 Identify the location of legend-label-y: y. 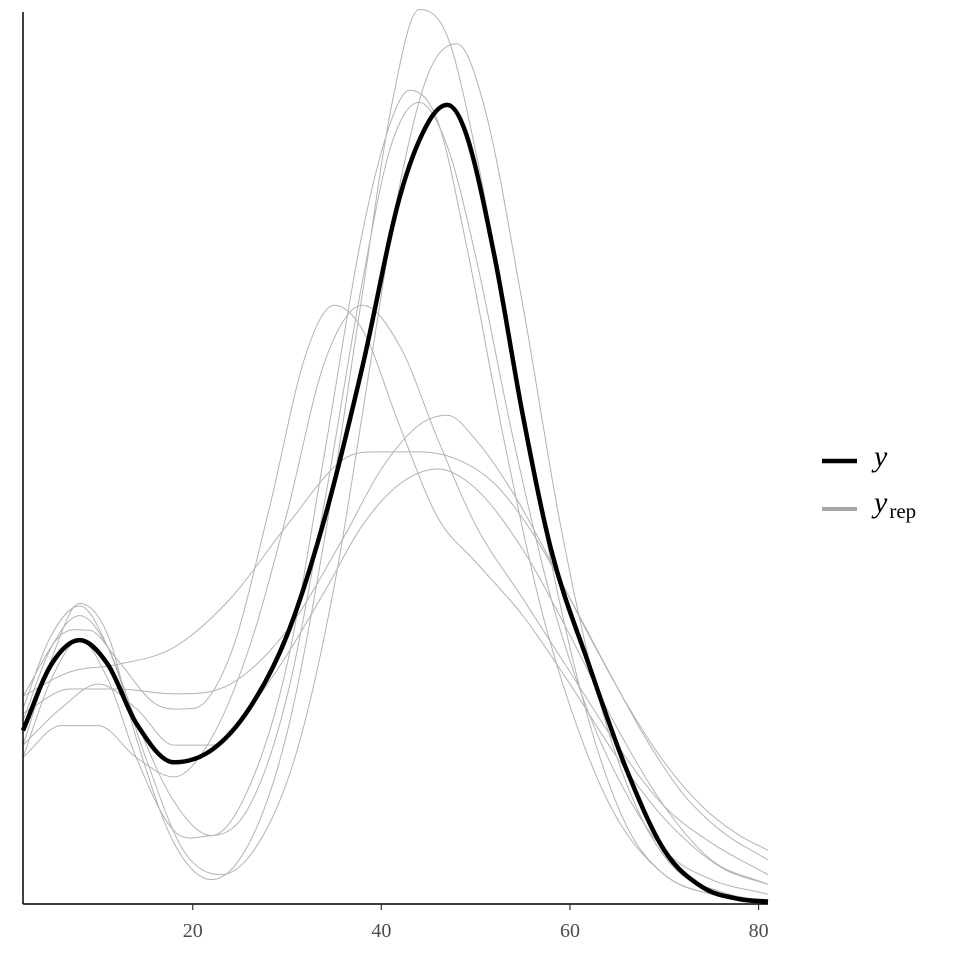
(879, 456).